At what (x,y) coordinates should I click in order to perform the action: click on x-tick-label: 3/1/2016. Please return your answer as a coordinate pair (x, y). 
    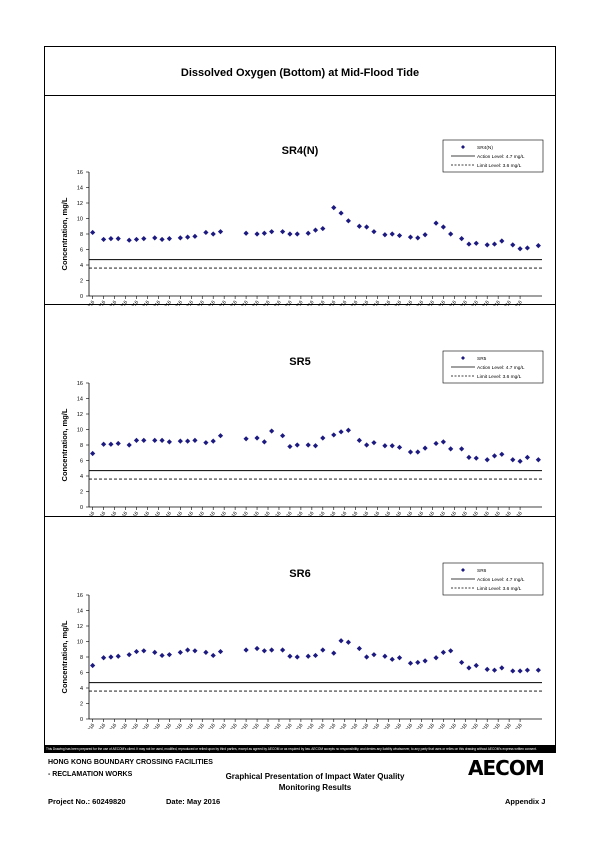
    Looking at the image, I should click on (307, 726).